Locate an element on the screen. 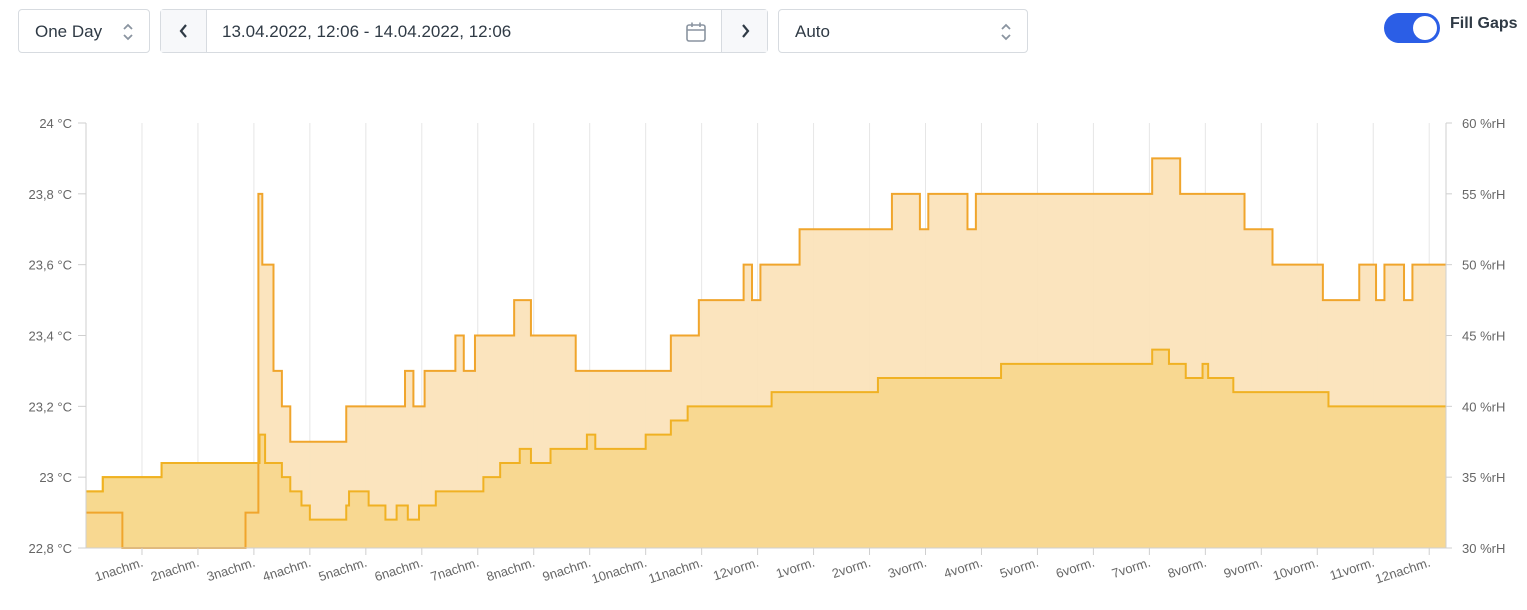 This screenshot has width=1527, height=610. toggle-knob is located at coordinates (1425, 28).